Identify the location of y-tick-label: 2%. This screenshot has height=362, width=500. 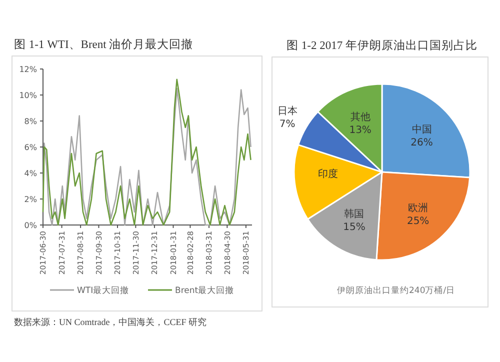
(31, 199).